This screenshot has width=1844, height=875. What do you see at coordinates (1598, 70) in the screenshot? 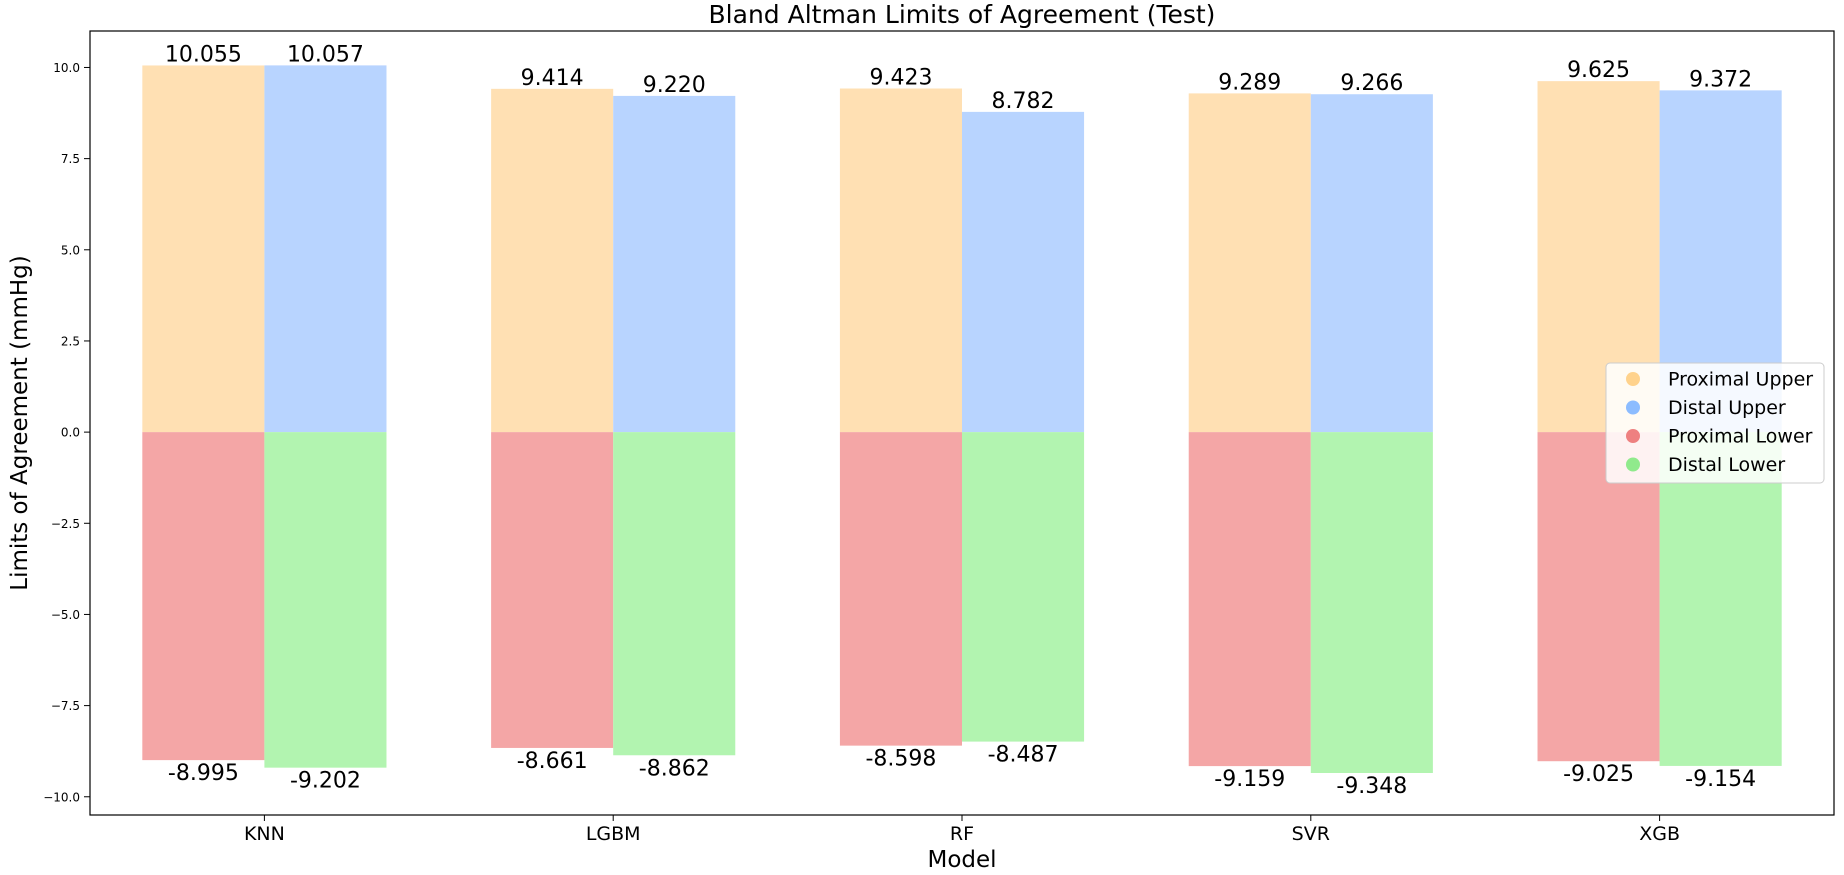
I see `data-label-proximal-upper-xgb: 9.625` at bounding box center [1598, 70].